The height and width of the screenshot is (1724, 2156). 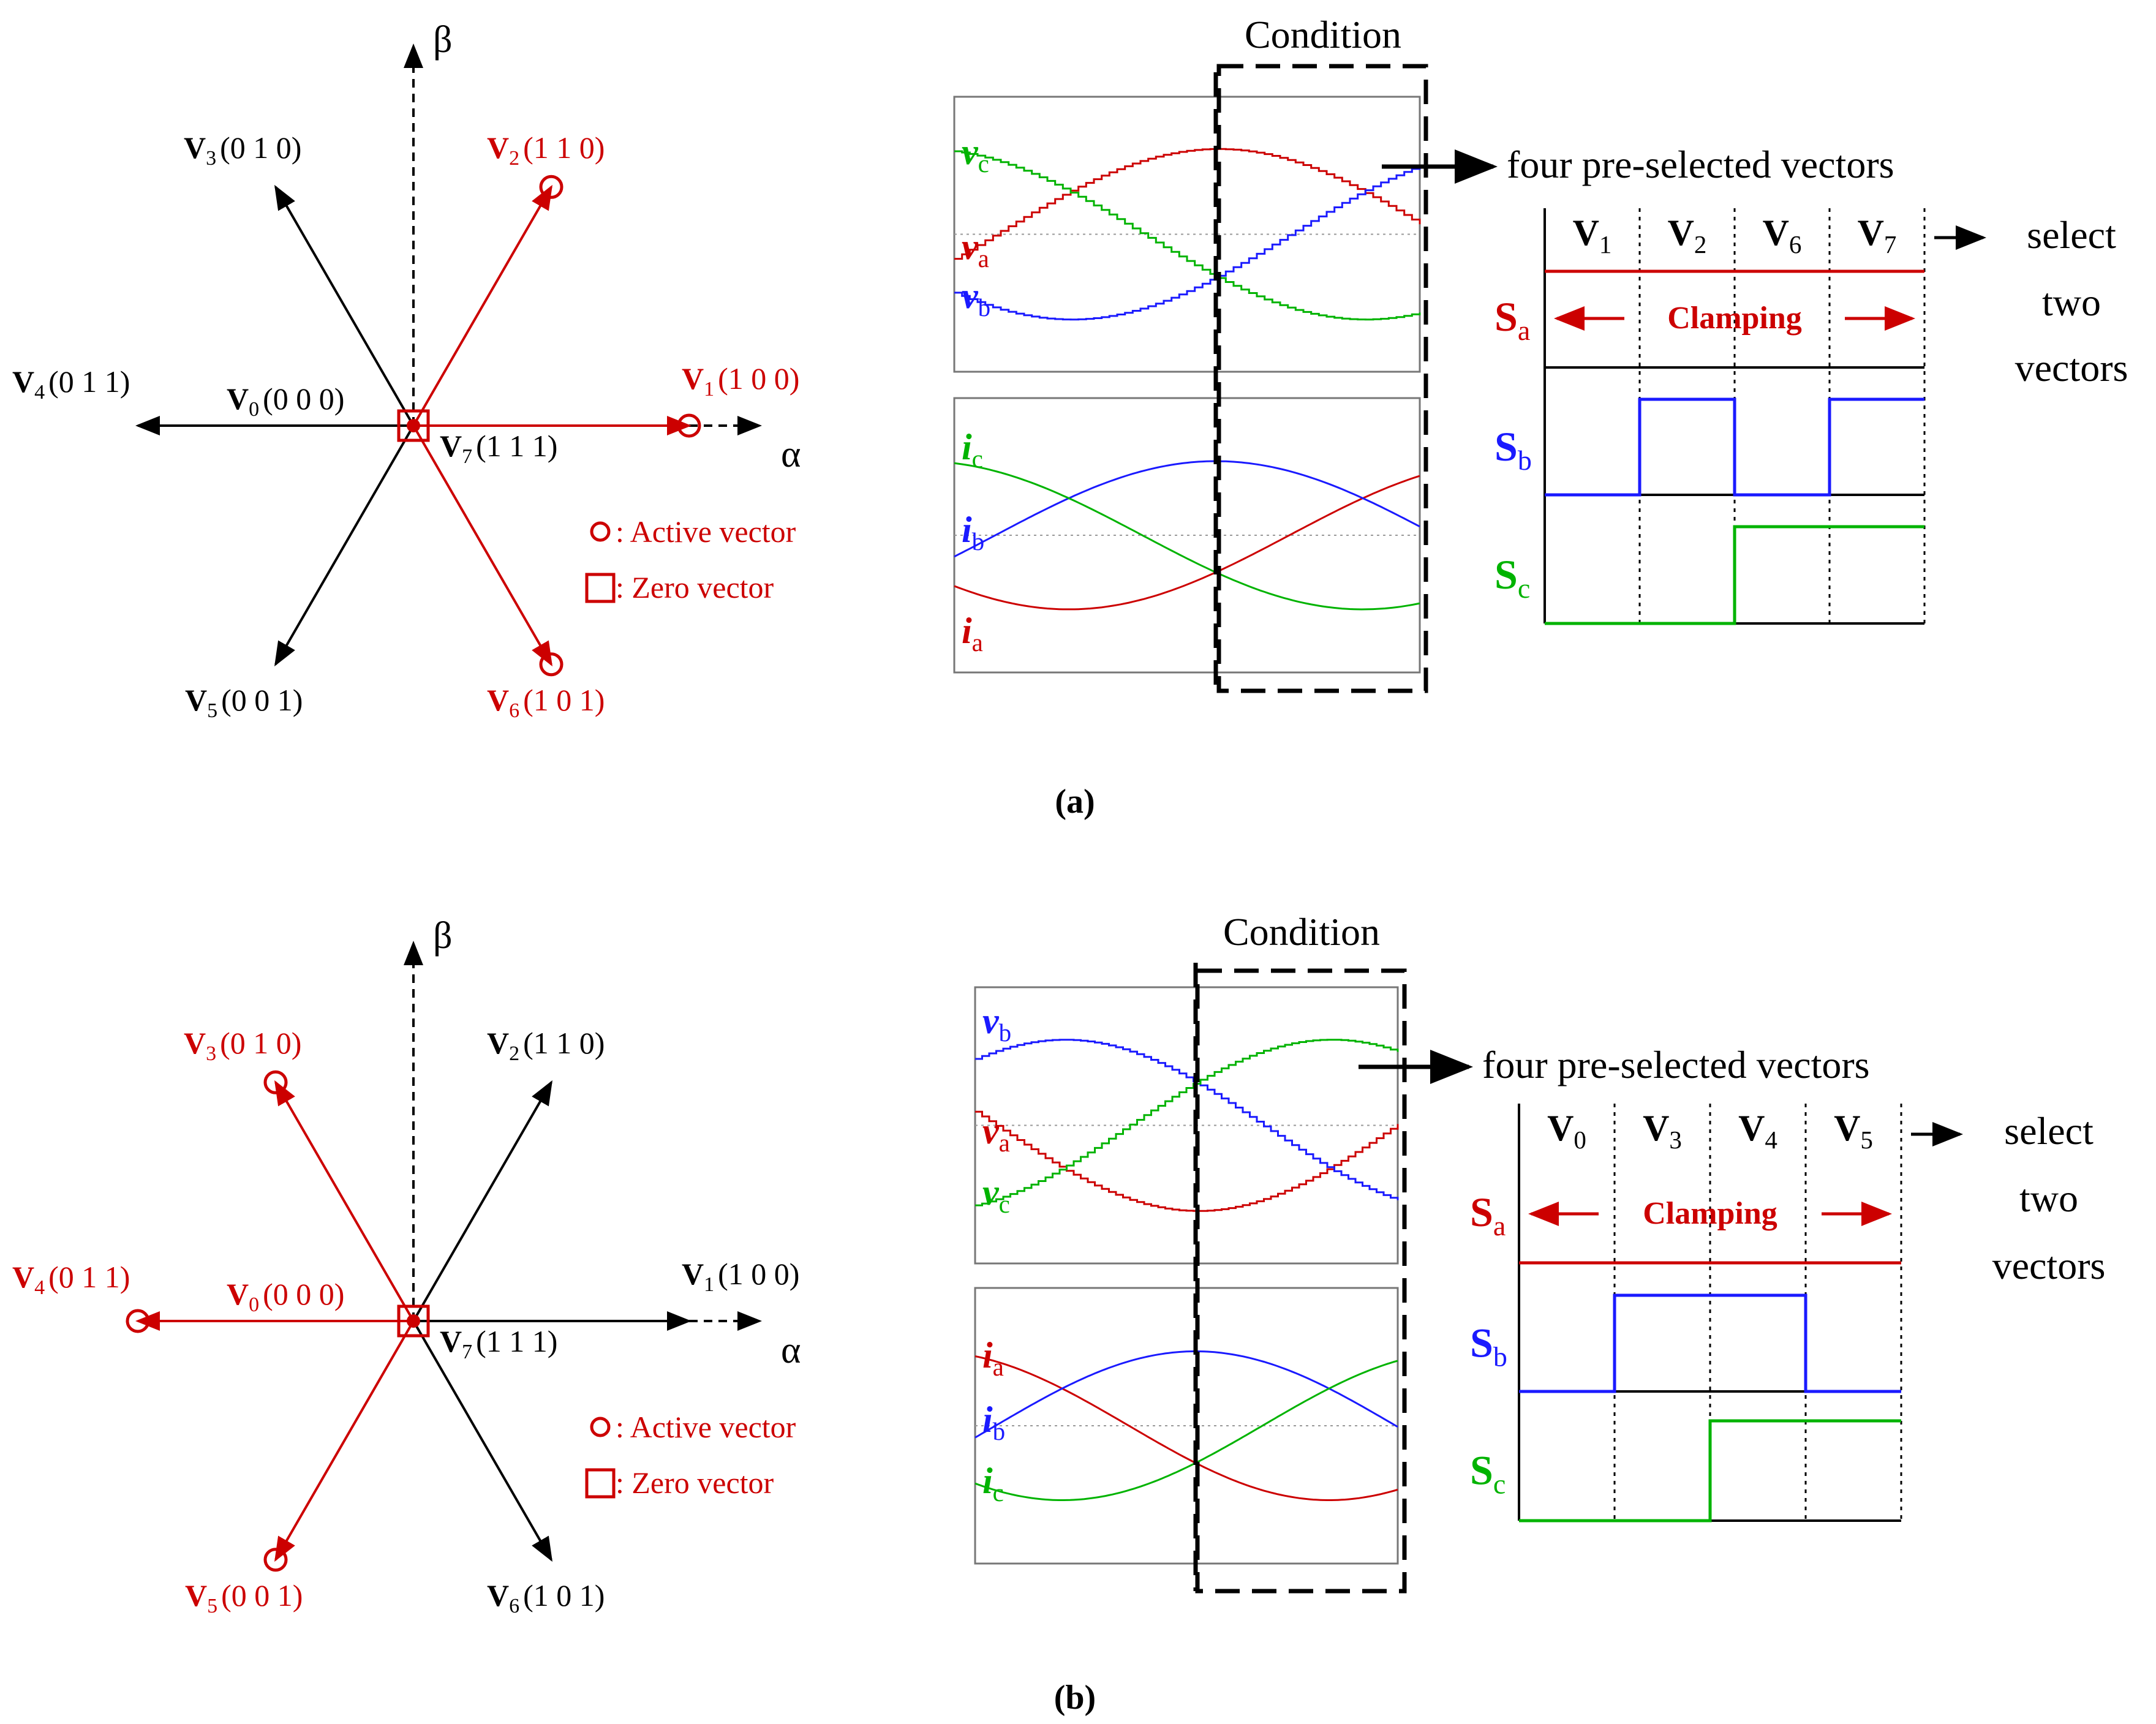 I want to click on header-v7: V7, so click(x=1878, y=235).